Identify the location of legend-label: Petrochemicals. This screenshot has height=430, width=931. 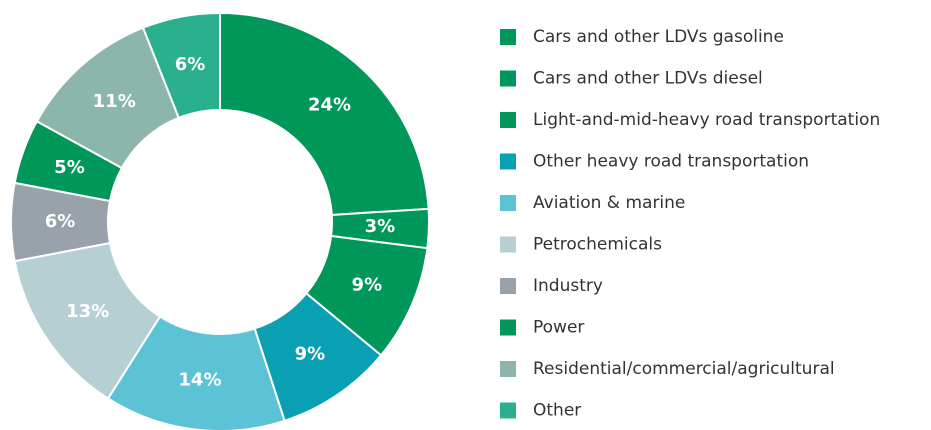
(597, 245).